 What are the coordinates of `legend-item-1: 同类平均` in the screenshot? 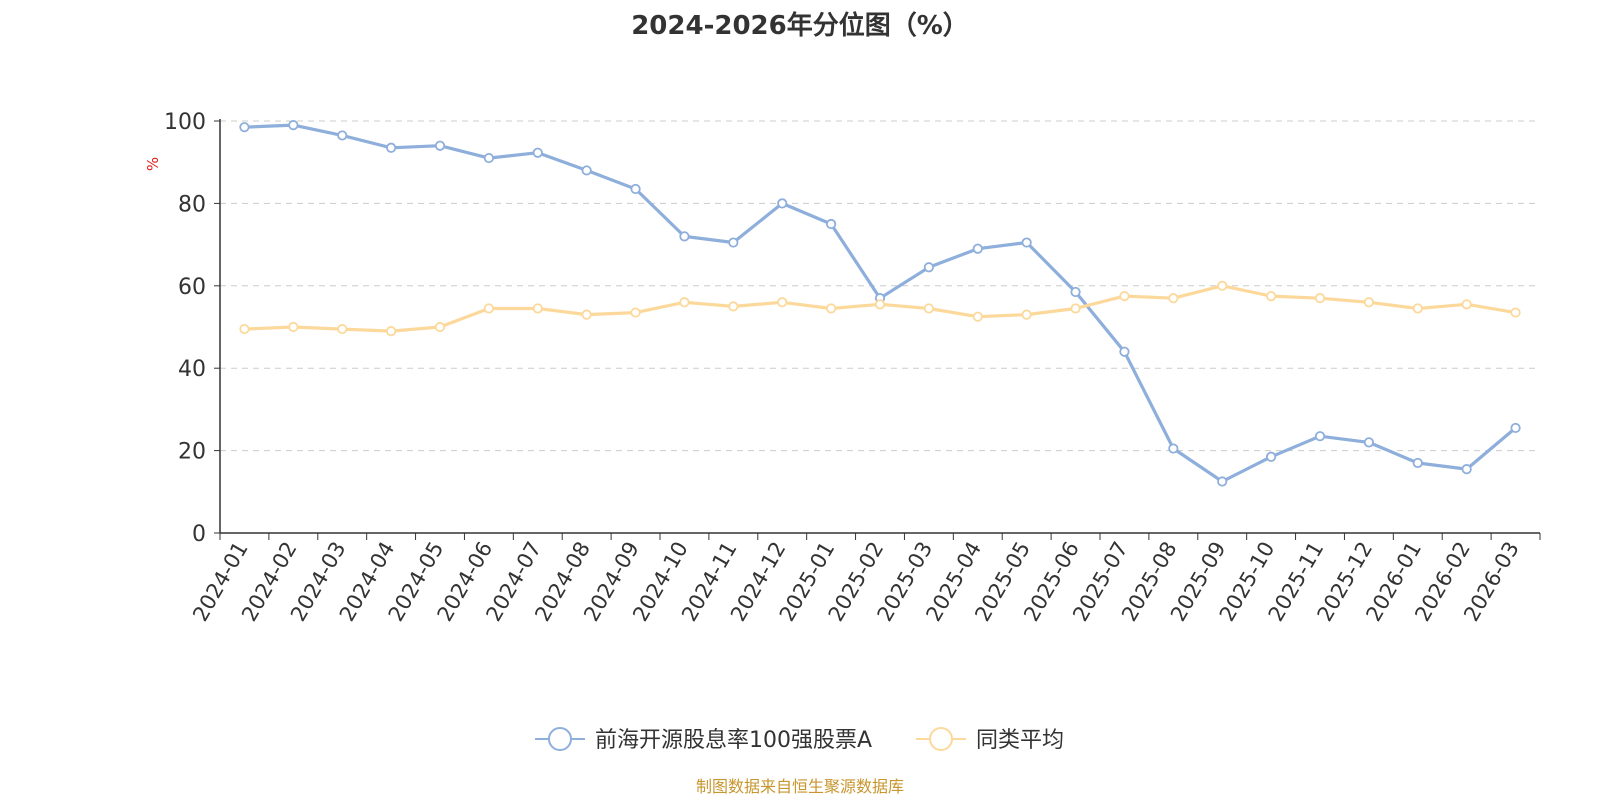 It's located at (990, 740).